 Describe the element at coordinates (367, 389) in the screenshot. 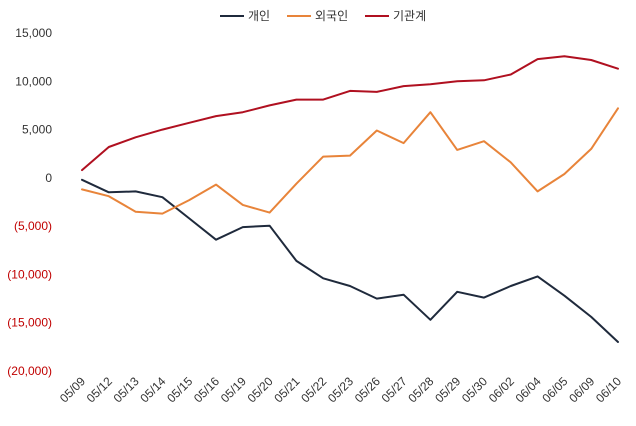

I see `x-tick-label: 05/26` at that location.